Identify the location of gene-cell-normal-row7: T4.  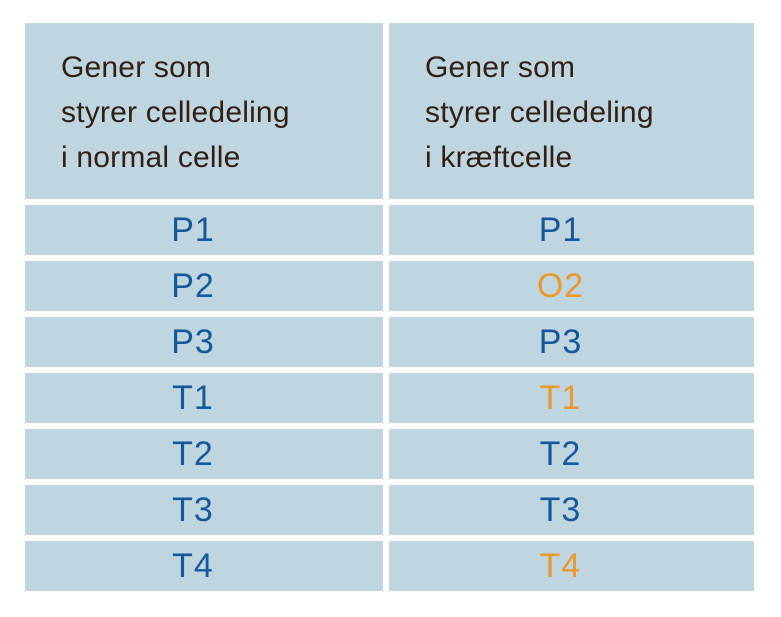
(204, 566).